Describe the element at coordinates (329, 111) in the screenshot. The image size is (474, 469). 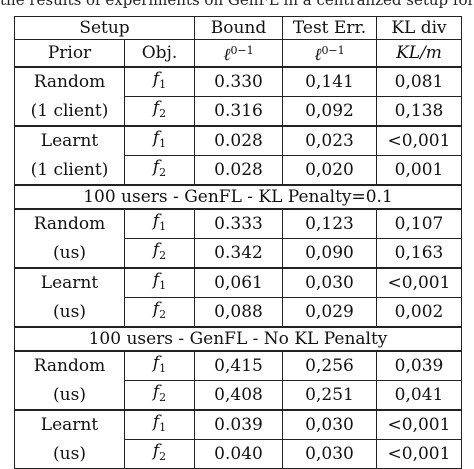
I see `test-error-cell: 0,092` at that location.